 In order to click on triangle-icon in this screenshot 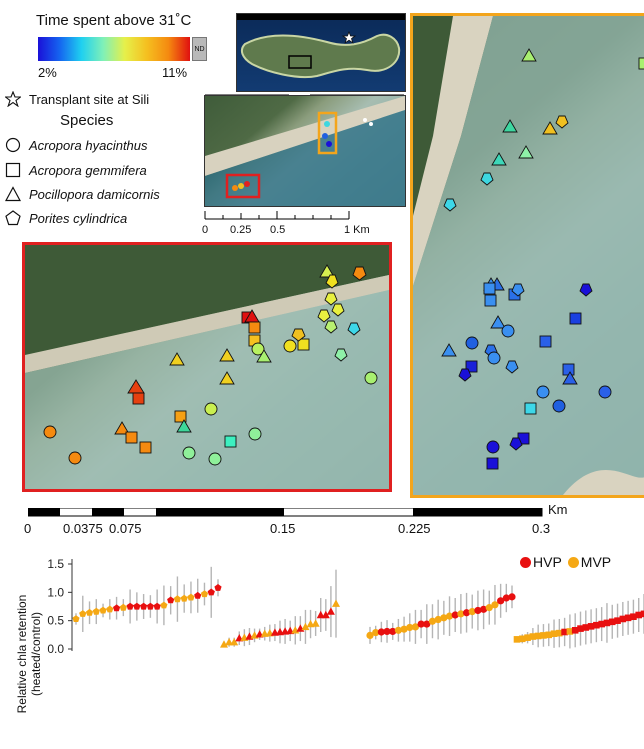, I will do `click(13, 194)`.